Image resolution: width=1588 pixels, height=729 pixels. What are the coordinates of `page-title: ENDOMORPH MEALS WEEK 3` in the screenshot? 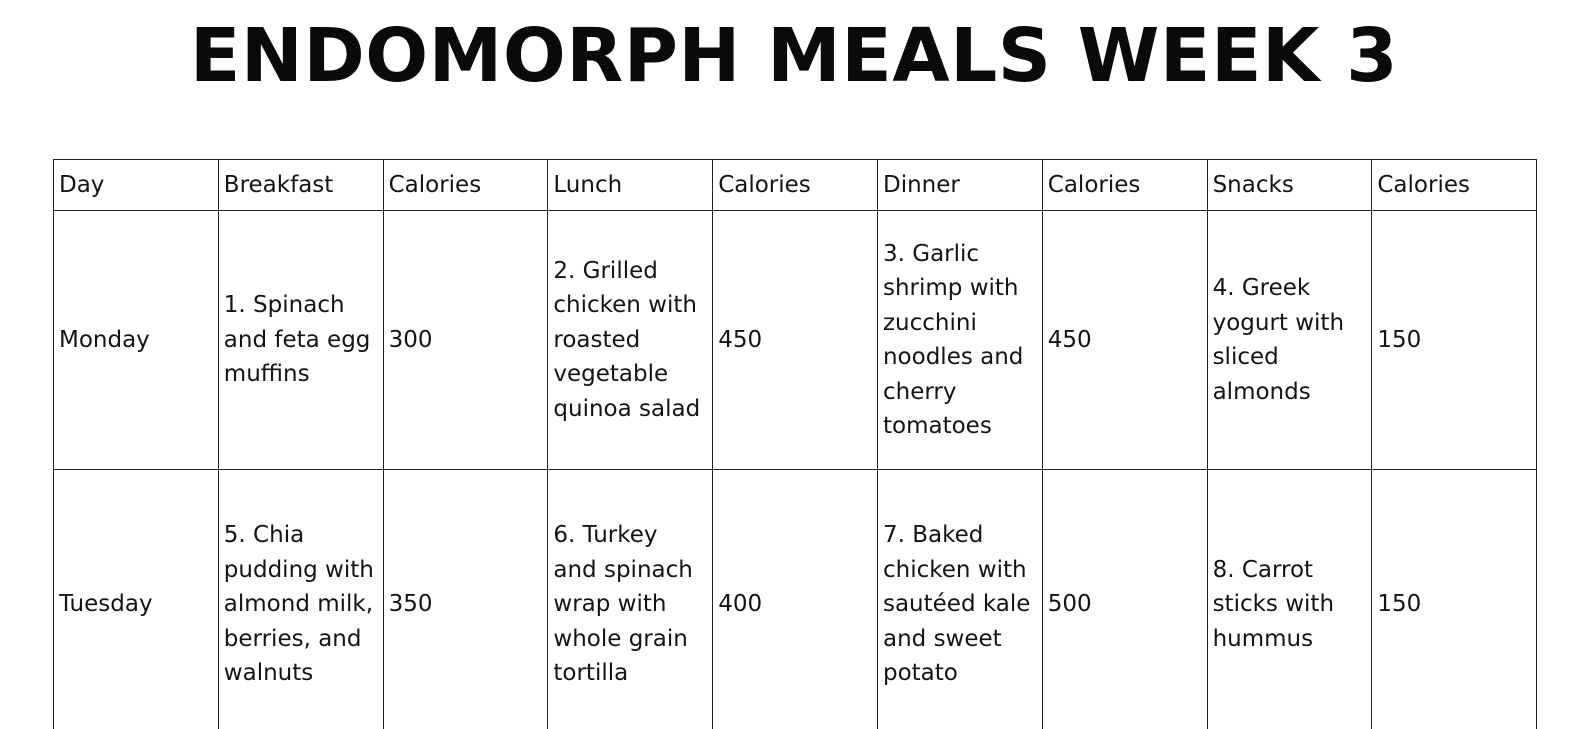 It's located at (794, 56).